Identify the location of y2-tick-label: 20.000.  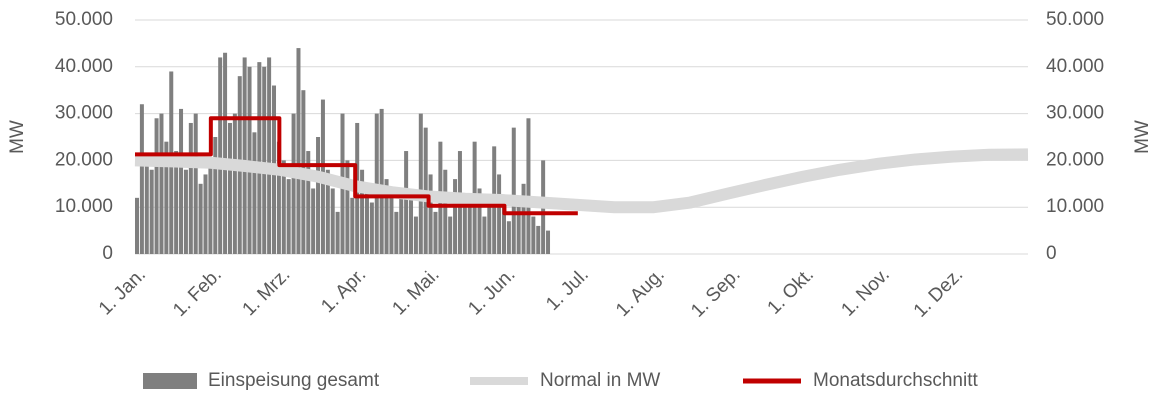
(1075, 159).